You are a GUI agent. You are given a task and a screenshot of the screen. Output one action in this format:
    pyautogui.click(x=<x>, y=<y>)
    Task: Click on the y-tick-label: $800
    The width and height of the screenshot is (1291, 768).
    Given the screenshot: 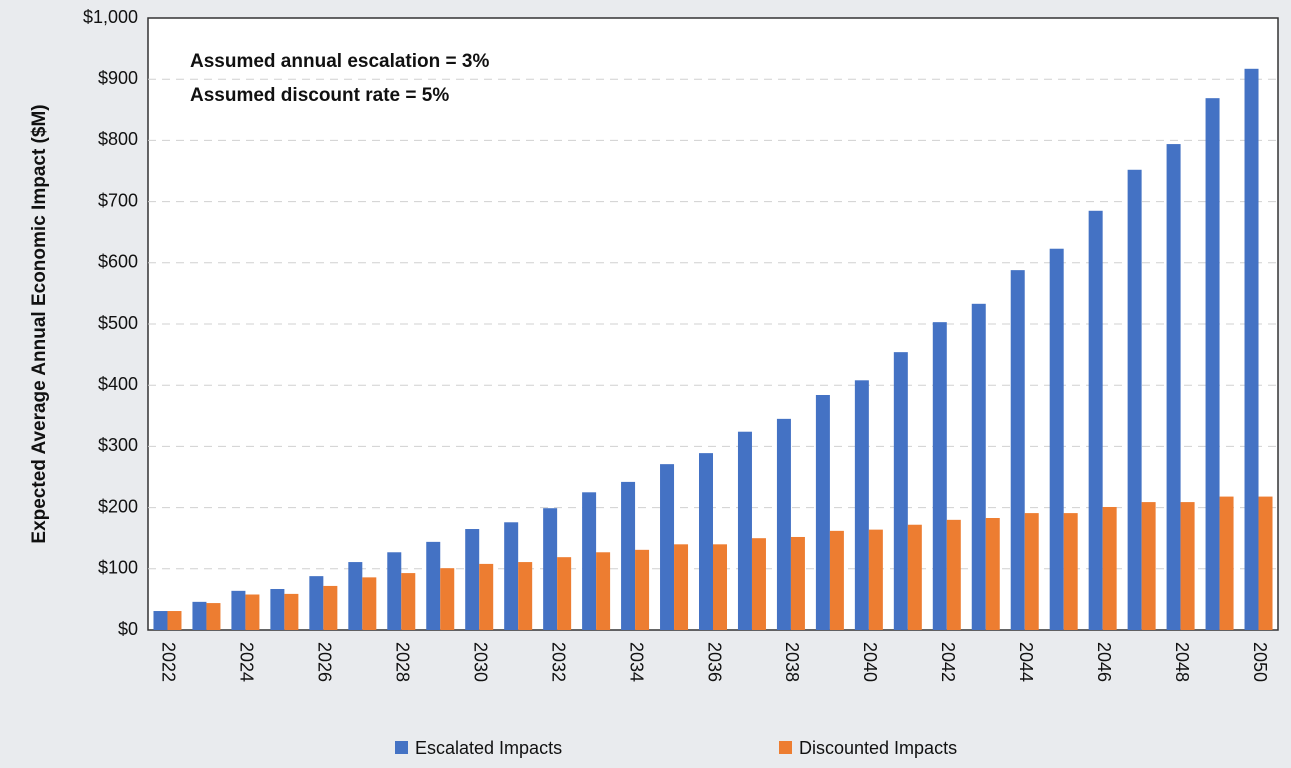 What is the action you would take?
    pyautogui.click(x=118, y=139)
    